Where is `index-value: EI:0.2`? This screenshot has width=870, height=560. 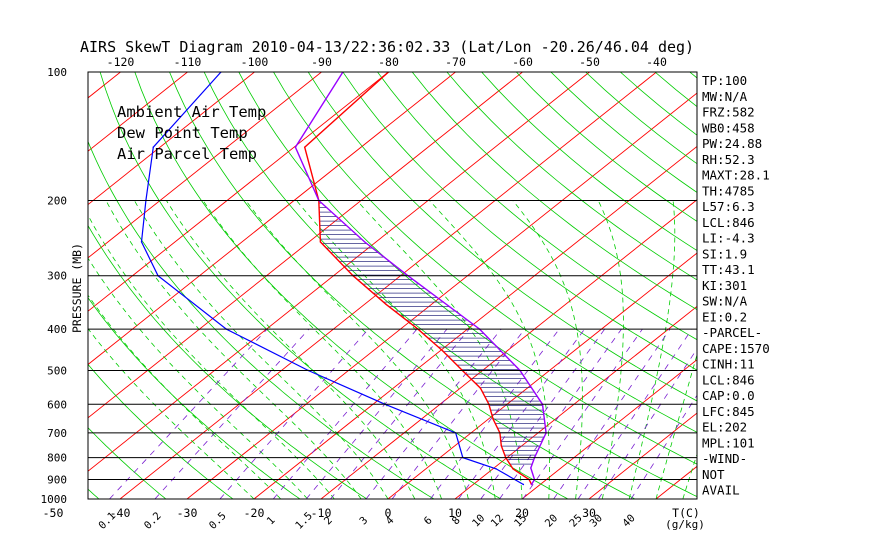
index-value: EI:0.2 is located at coordinates (724, 316).